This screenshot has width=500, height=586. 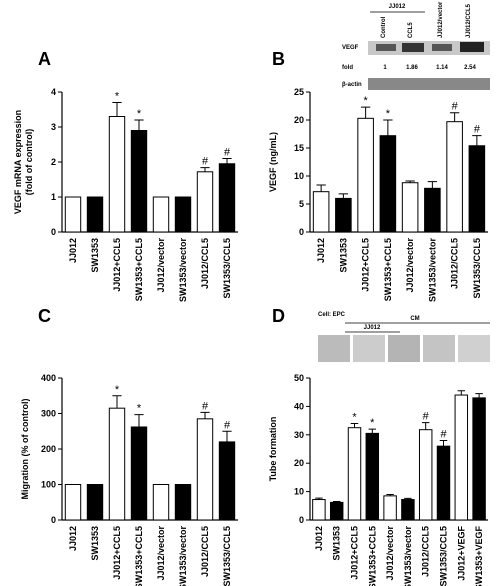 What do you see at coordinates (352, 85) in the screenshot?
I see `blot-row: β-actin` at bounding box center [352, 85].